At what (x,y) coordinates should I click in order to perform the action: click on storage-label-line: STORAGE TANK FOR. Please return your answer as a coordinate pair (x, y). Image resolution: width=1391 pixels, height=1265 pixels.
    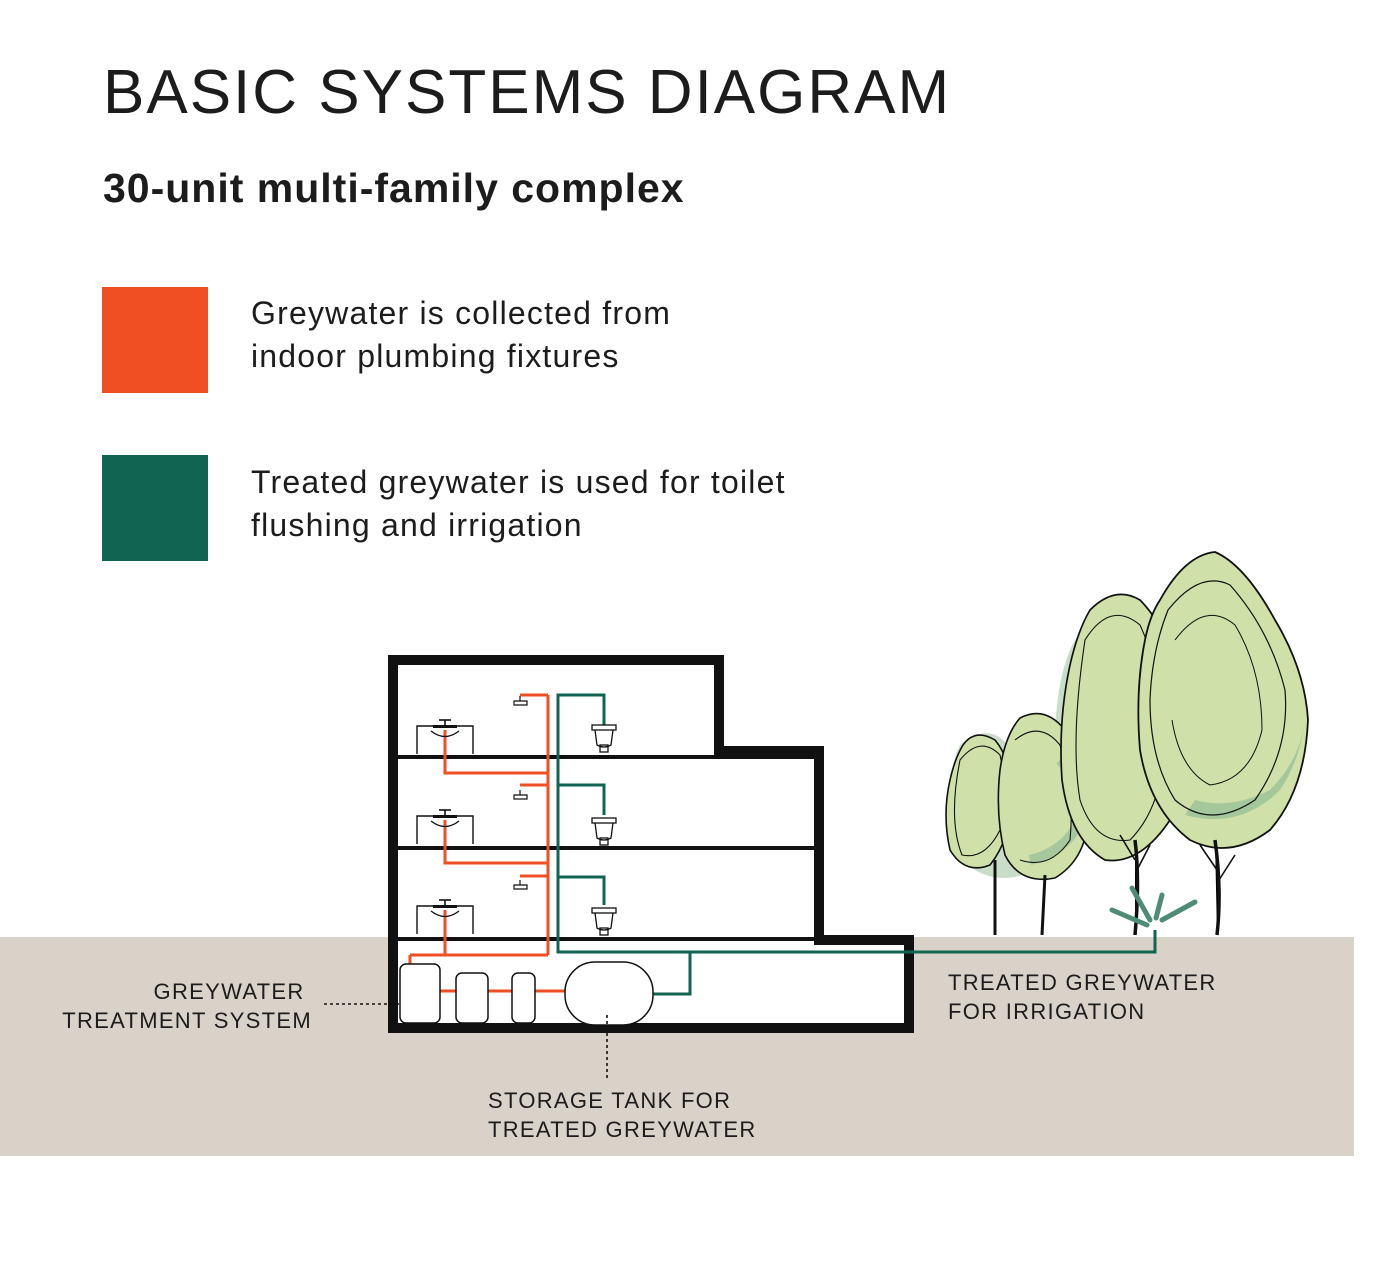
    Looking at the image, I should click on (609, 1100).